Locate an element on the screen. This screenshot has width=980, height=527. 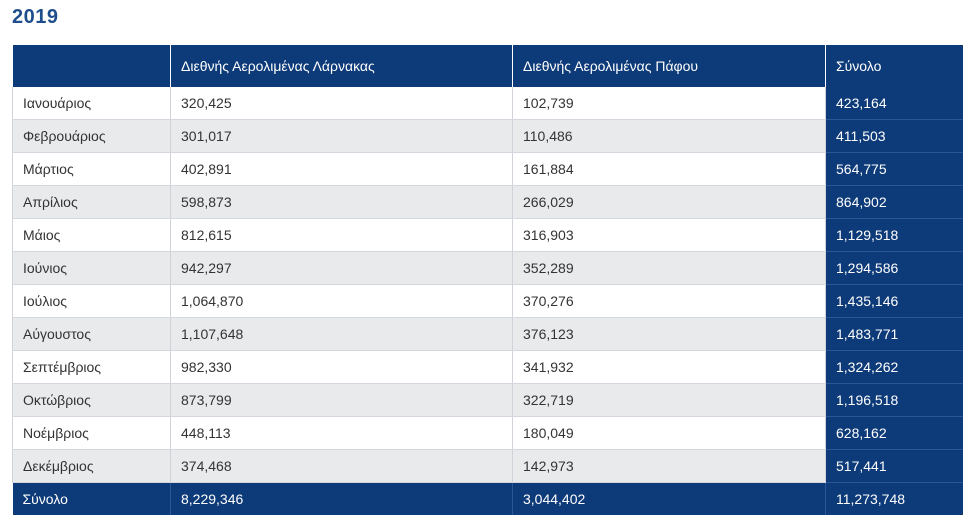
table-footer-row: Σύνολο 8,229,346 3,044,402 11,273,748 is located at coordinates (487, 498).